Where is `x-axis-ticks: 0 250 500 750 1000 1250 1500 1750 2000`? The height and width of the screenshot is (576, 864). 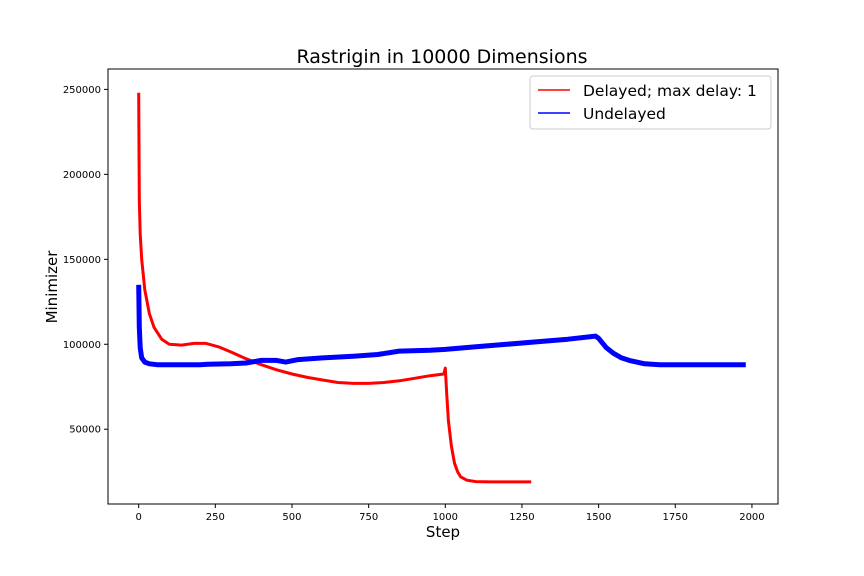 x-axis-ticks: 0 250 500 750 1000 1250 1500 1750 2000 is located at coordinates (450, 513).